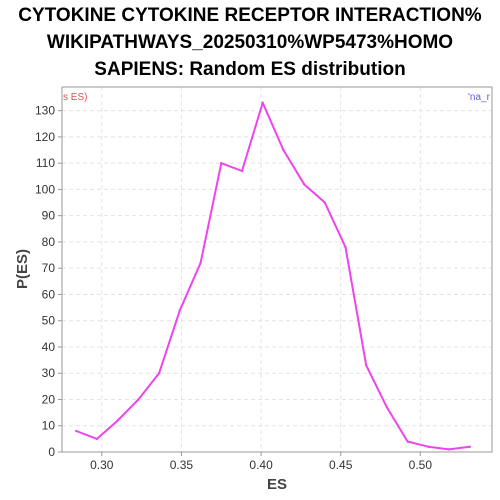  Describe the element at coordinates (49, 294) in the screenshot. I see `y-tick-label: 60` at that location.